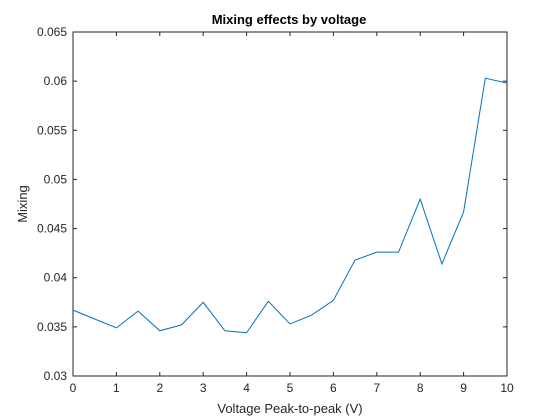  Describe the element at coordinates (116, 388) in the screenshot. I see `x-tick-label: 1` at that location.